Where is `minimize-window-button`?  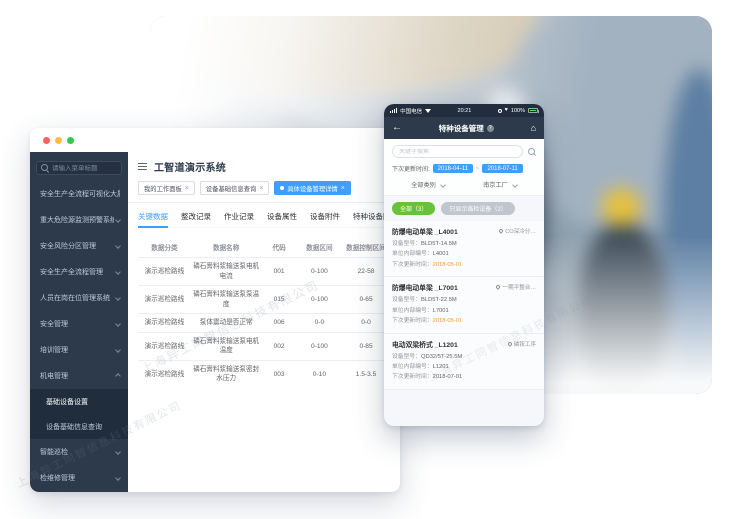
minimize-window-button is located at coordinates (58, 140).